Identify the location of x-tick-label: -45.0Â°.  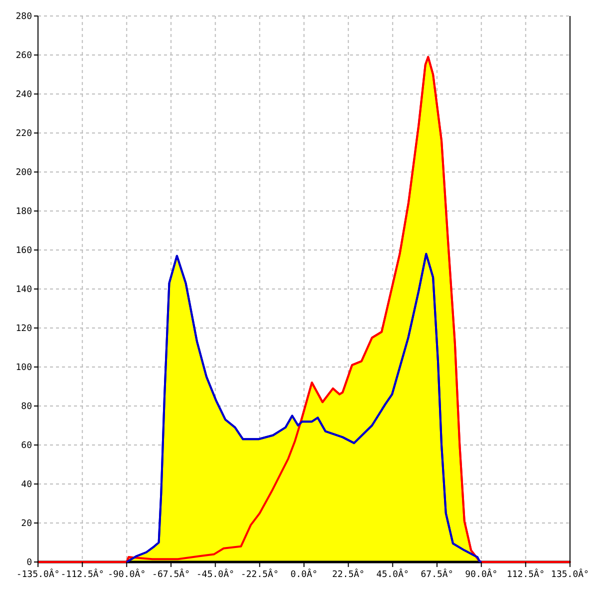
(215, 574).